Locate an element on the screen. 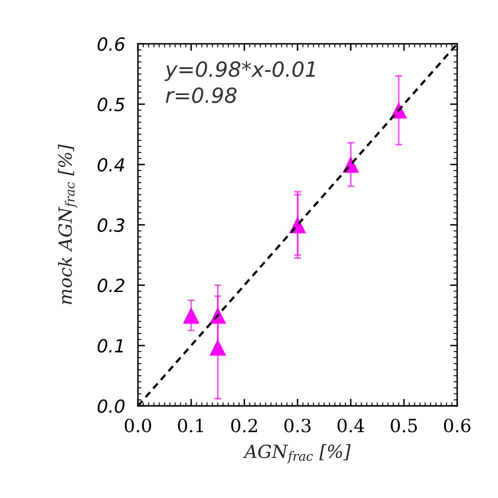  y-tick-label: 0.0 is located at coordinates (111, 406).